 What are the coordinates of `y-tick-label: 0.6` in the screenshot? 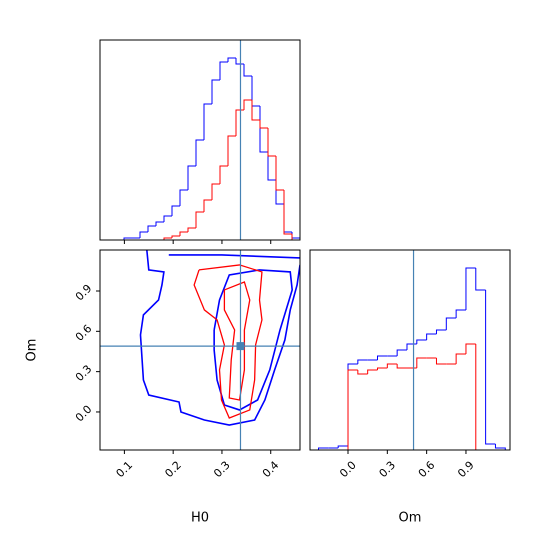 It's located at (84, 333).